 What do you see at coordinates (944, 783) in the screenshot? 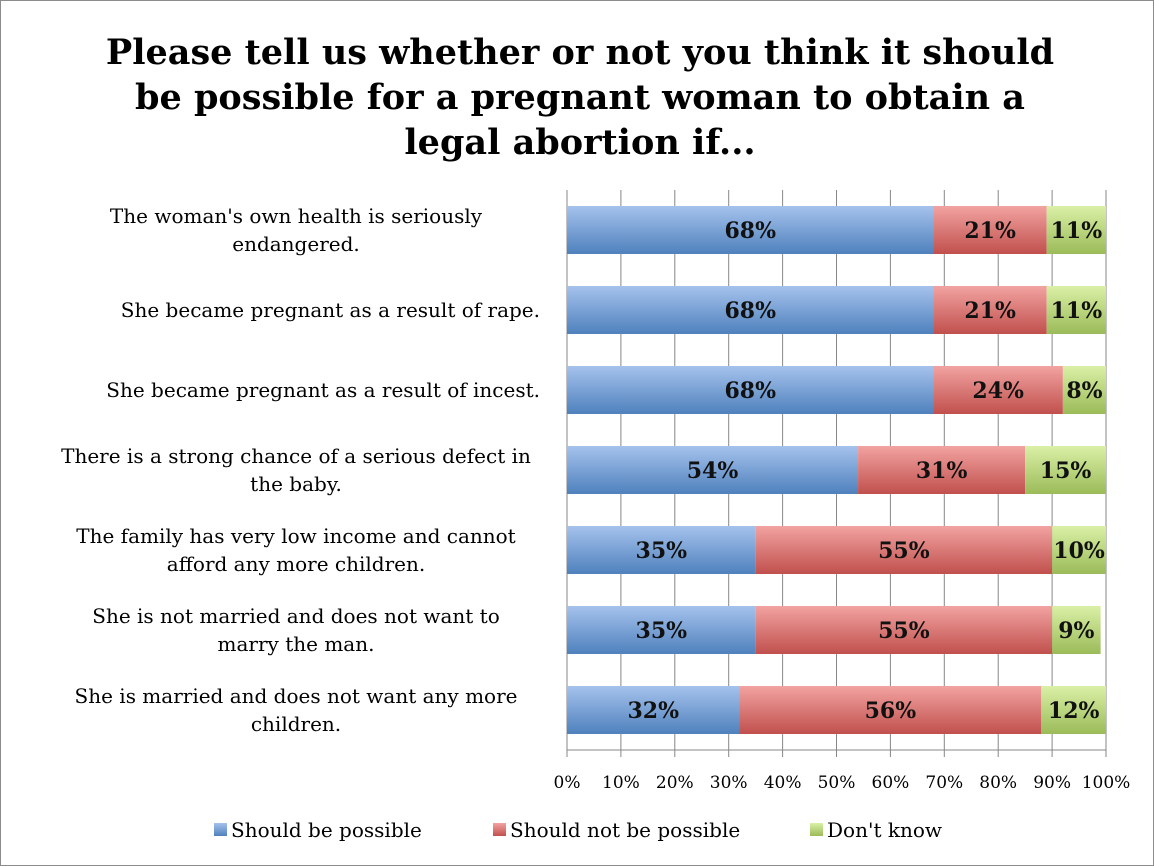
I see `x-tick-label: 70%` at bounding box center [944, 783].